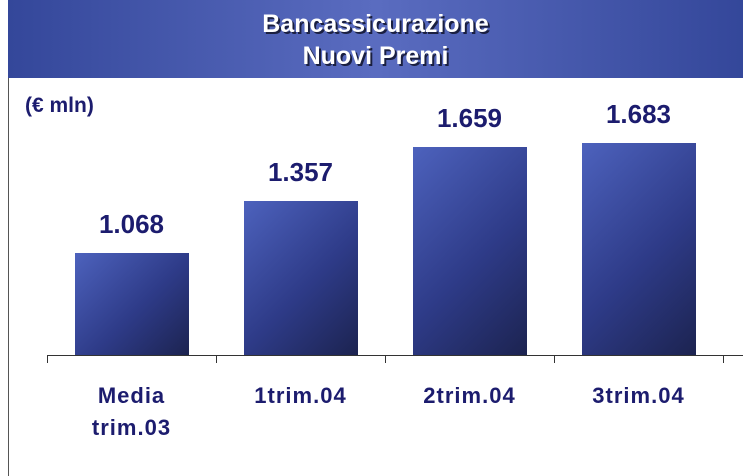 The width and height of the screenshot is (743, 476). I want to click on x-tick-label: 3trim.04, so click(638, 395).